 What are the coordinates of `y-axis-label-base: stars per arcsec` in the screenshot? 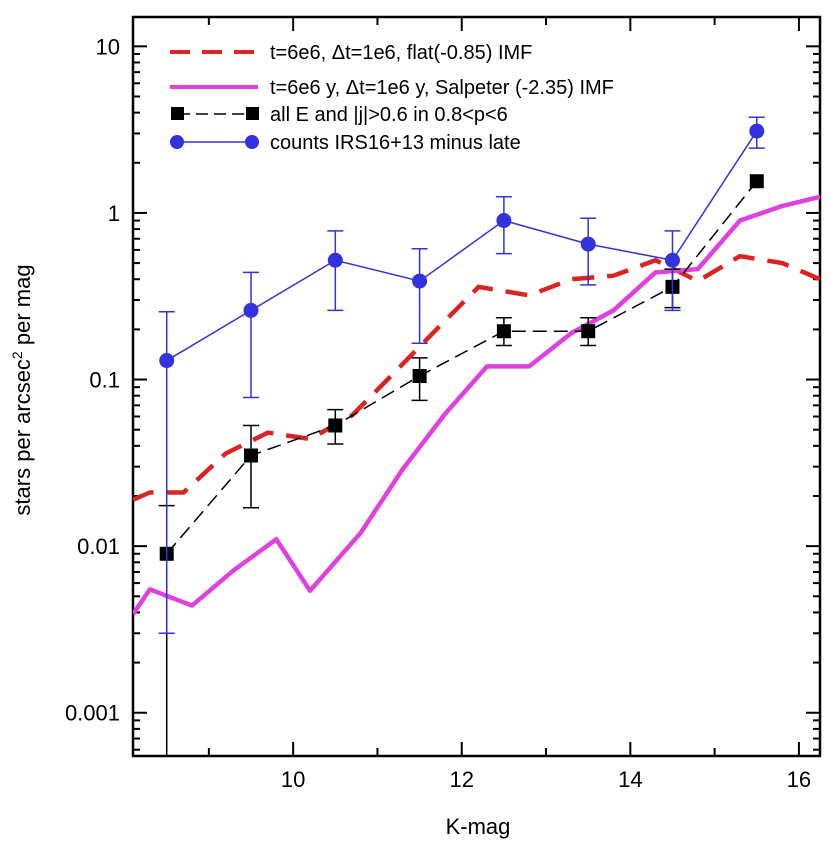 It's located at (22, 437).